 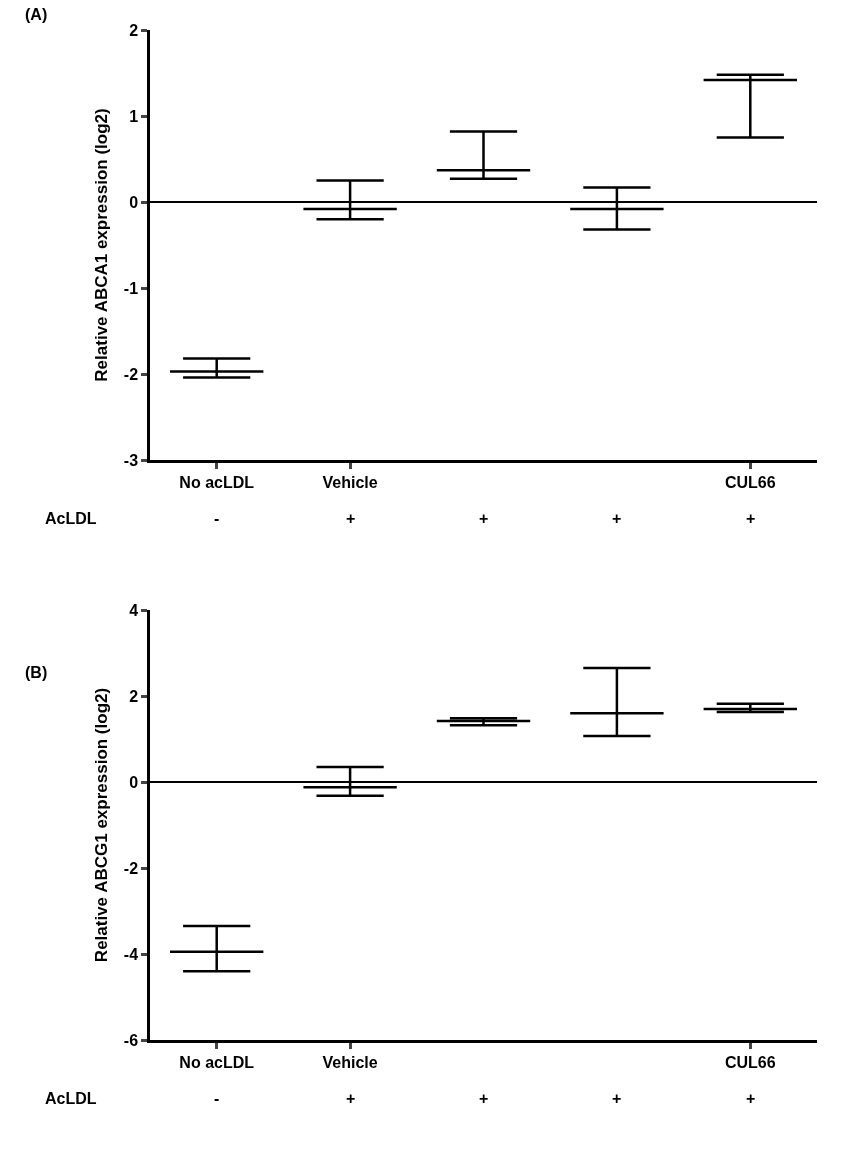 What do you see at coordinates (36, 14) in the screenshot?
I see `chart-title: (A)` at bounding box center [36, 14].